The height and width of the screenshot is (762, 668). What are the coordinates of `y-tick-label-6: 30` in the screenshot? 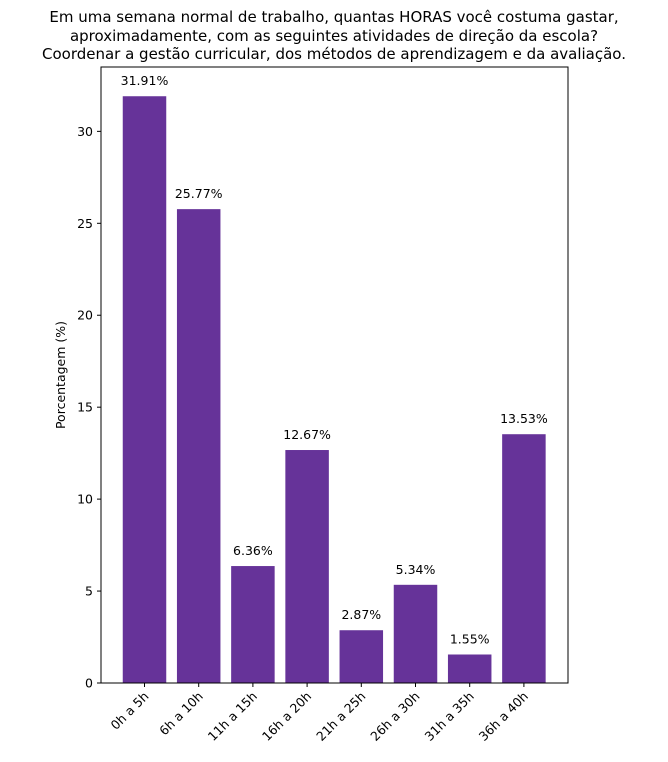 It's located at (85, 131).